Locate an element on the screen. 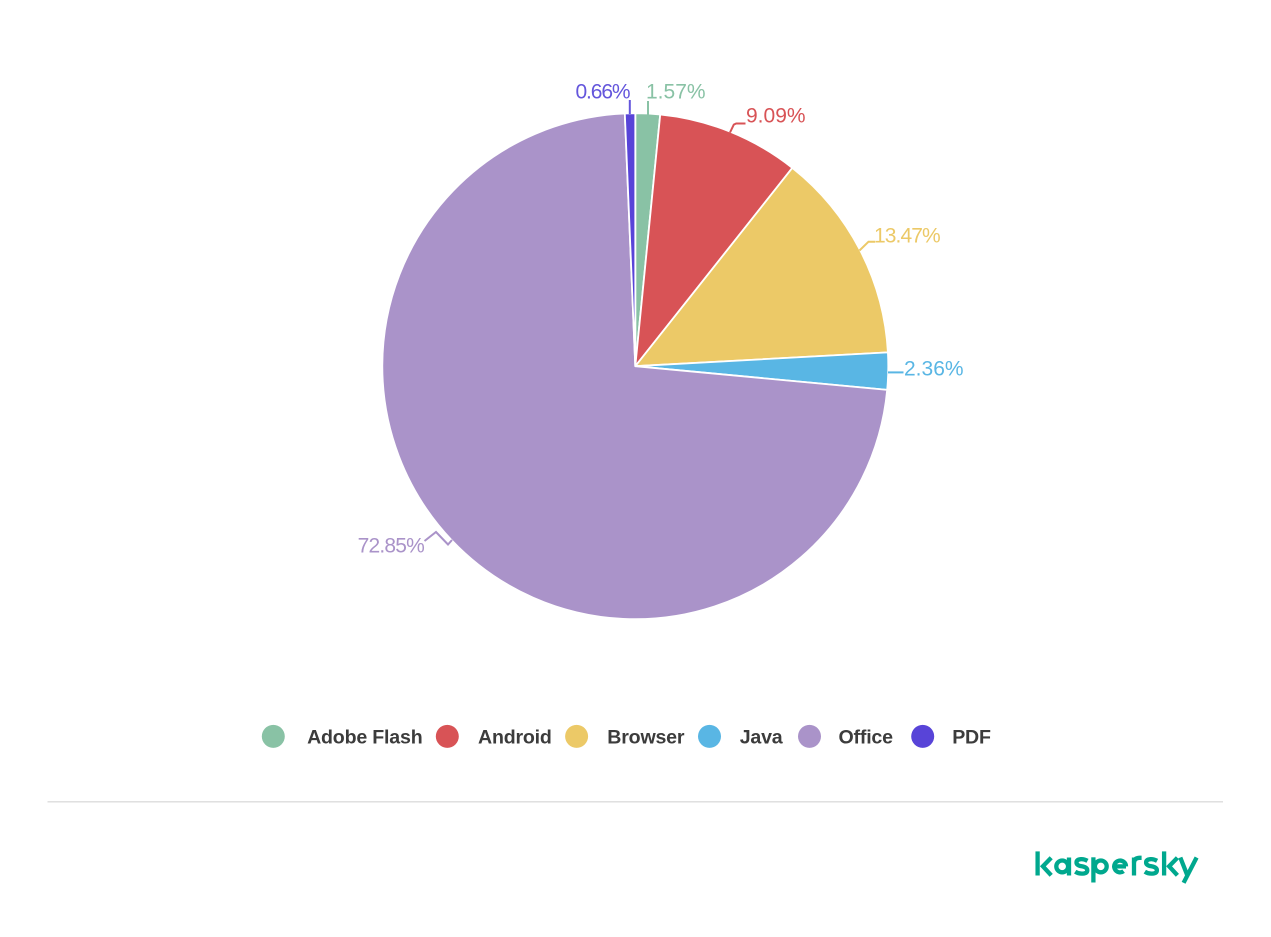 Image resolution: width=1271 pixels, height=937 pixels. svg-text: 1.57% is located at coordinates (676, 92).